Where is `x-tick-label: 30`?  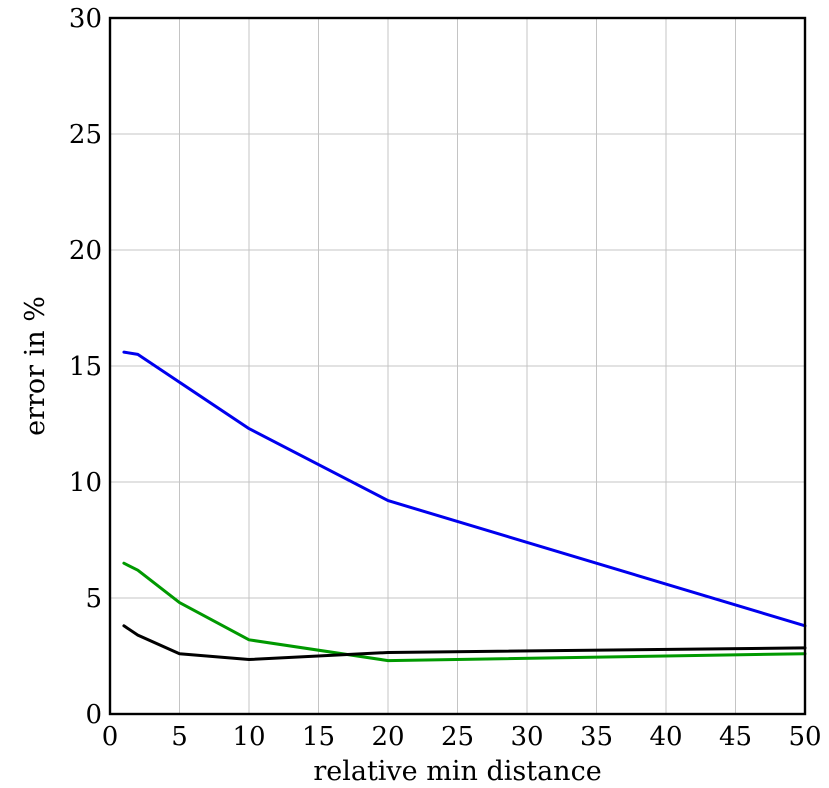
x-tick-label: 30 is located at coordinates (526, 737).